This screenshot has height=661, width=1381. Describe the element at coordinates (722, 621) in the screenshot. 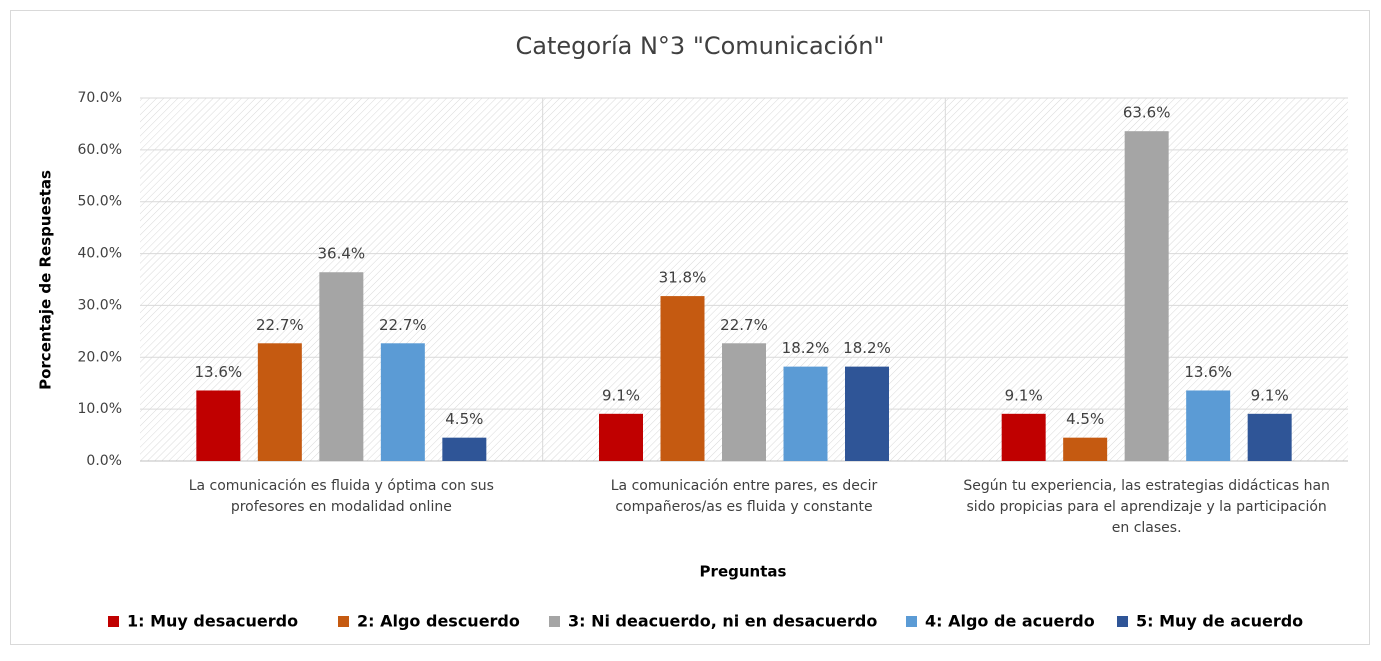

I see `legend-label: 3: Ni deacuerdo, ni en desacuerdo` at that location.